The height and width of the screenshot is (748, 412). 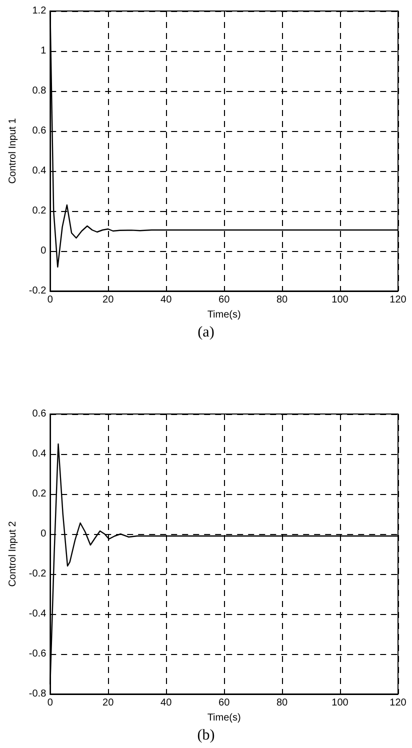 I want to click on y-axis-title: Control Input 1, so click(x=13, y=151).